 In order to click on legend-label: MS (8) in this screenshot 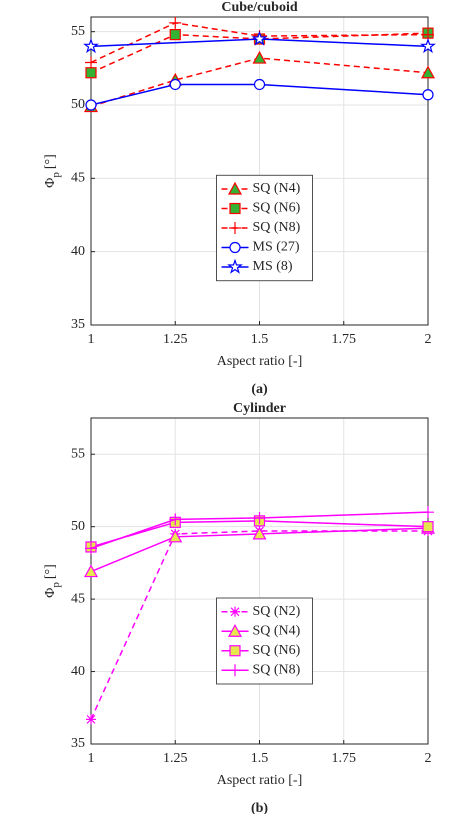, I will do `click(273, 266)`.